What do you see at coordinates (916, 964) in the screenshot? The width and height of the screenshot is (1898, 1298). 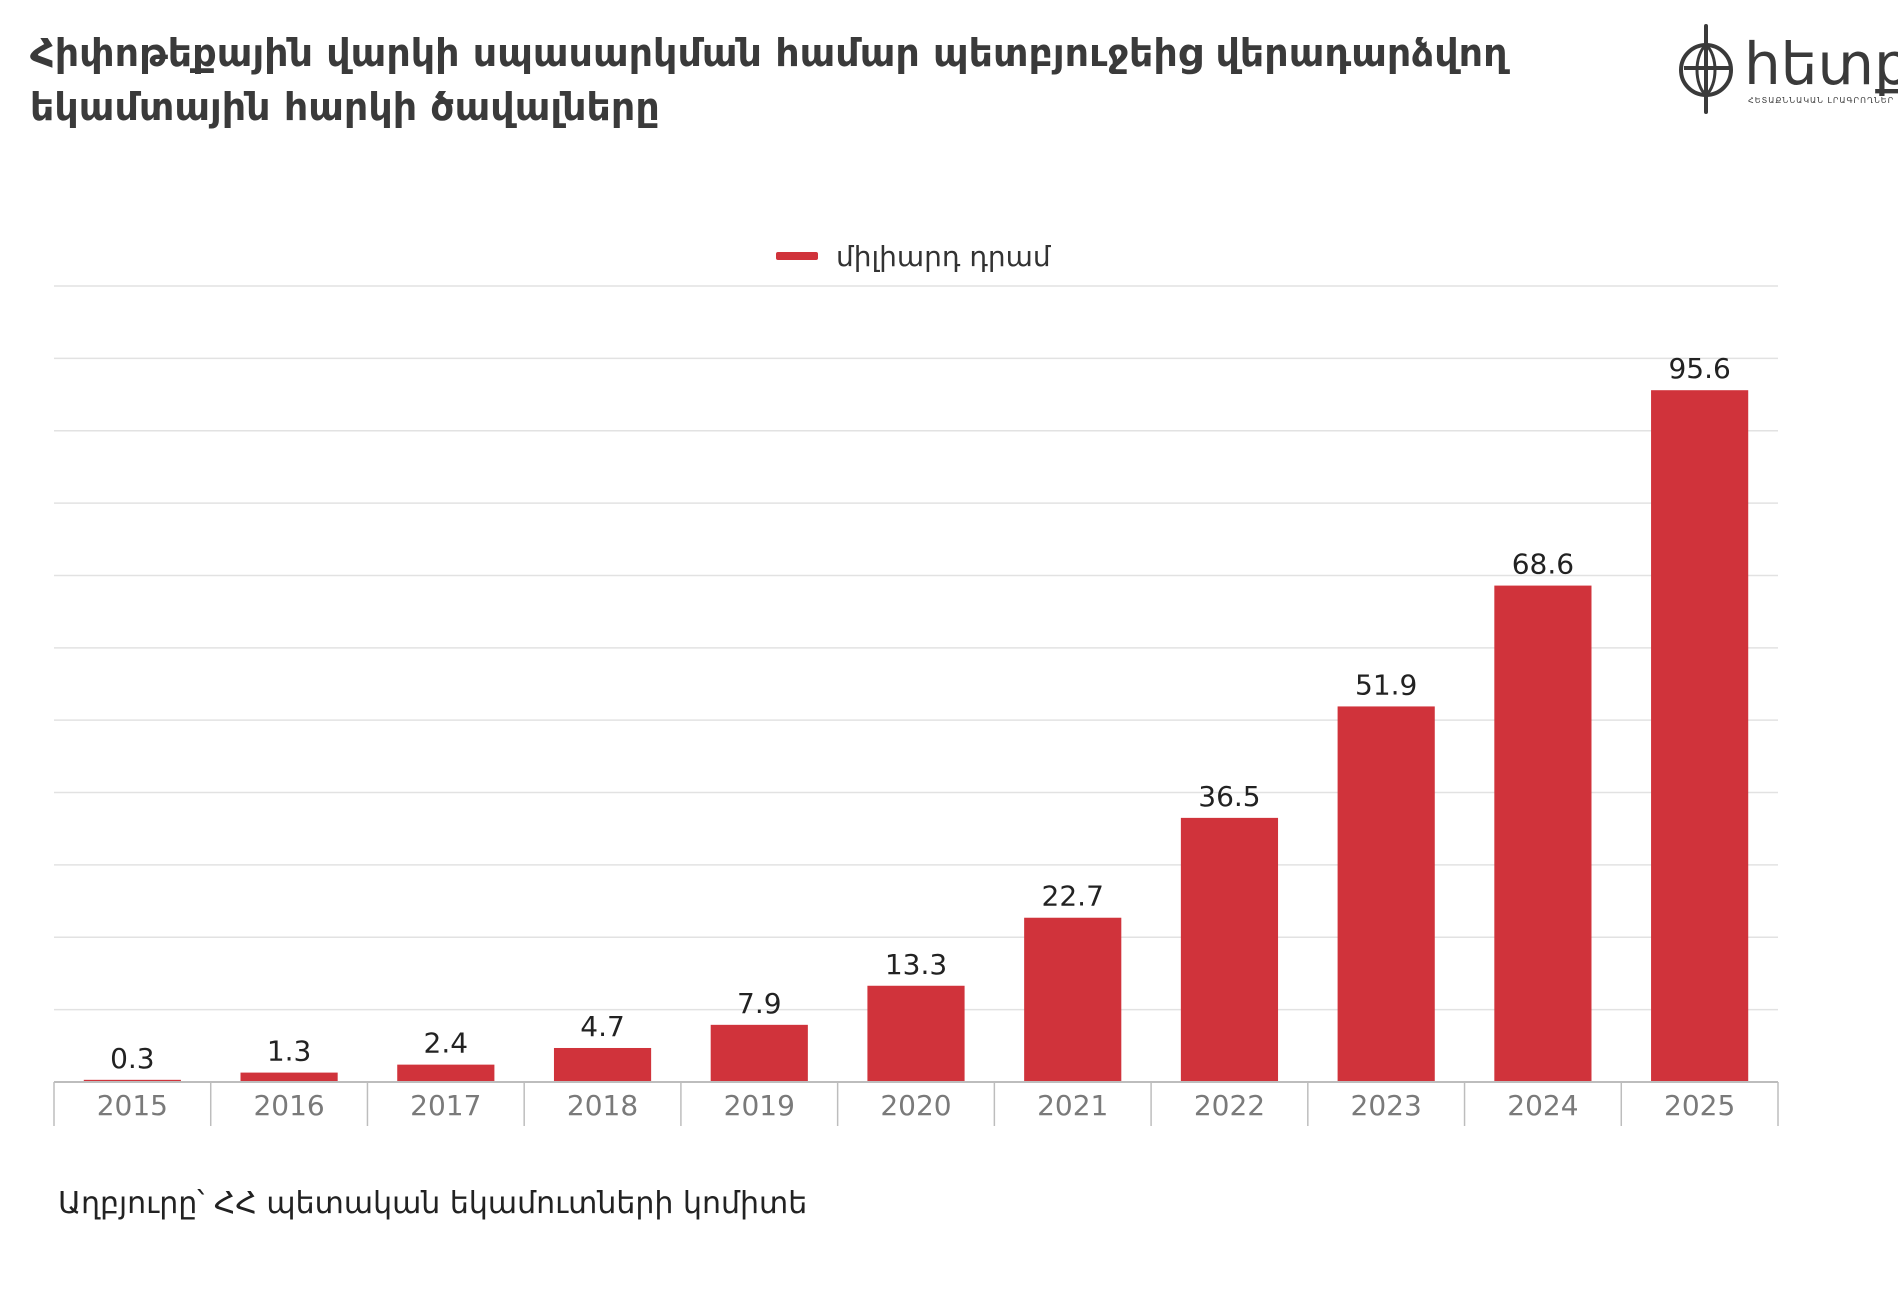 I see `data-label: 13.3` at bounding box center [916, 964].